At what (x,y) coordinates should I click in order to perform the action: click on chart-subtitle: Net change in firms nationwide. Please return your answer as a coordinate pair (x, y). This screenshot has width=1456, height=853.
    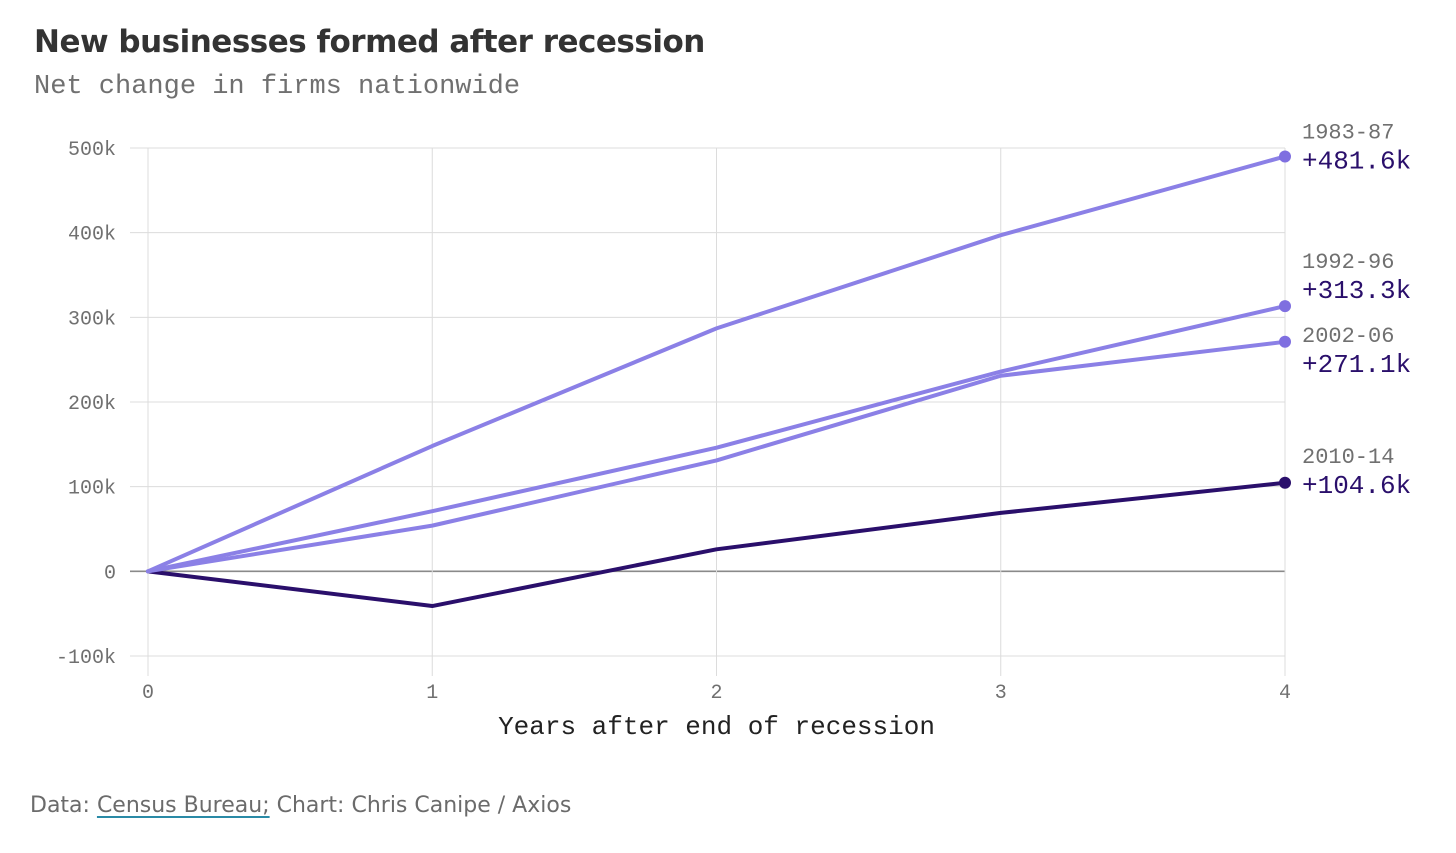
    Looking at the image, I should click on (277, 87).